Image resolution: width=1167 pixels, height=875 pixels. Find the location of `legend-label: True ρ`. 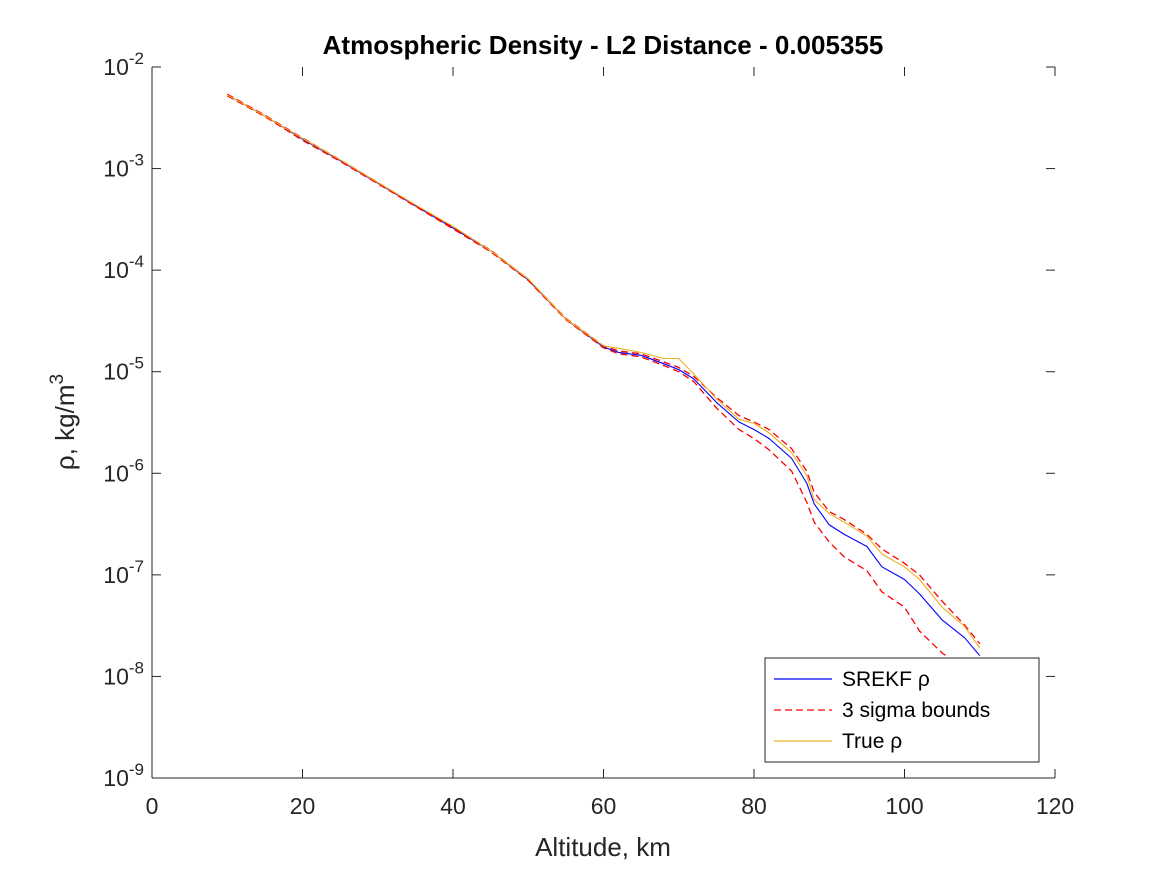

legend-label: True ρ is located at coordinates (872, 741).